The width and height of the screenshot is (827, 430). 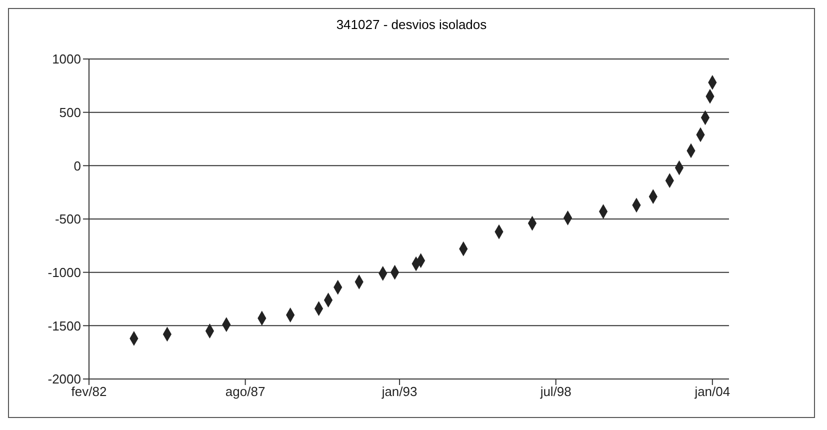 I want to click on y-tick-label: -1500, so click(x=64, y=326).